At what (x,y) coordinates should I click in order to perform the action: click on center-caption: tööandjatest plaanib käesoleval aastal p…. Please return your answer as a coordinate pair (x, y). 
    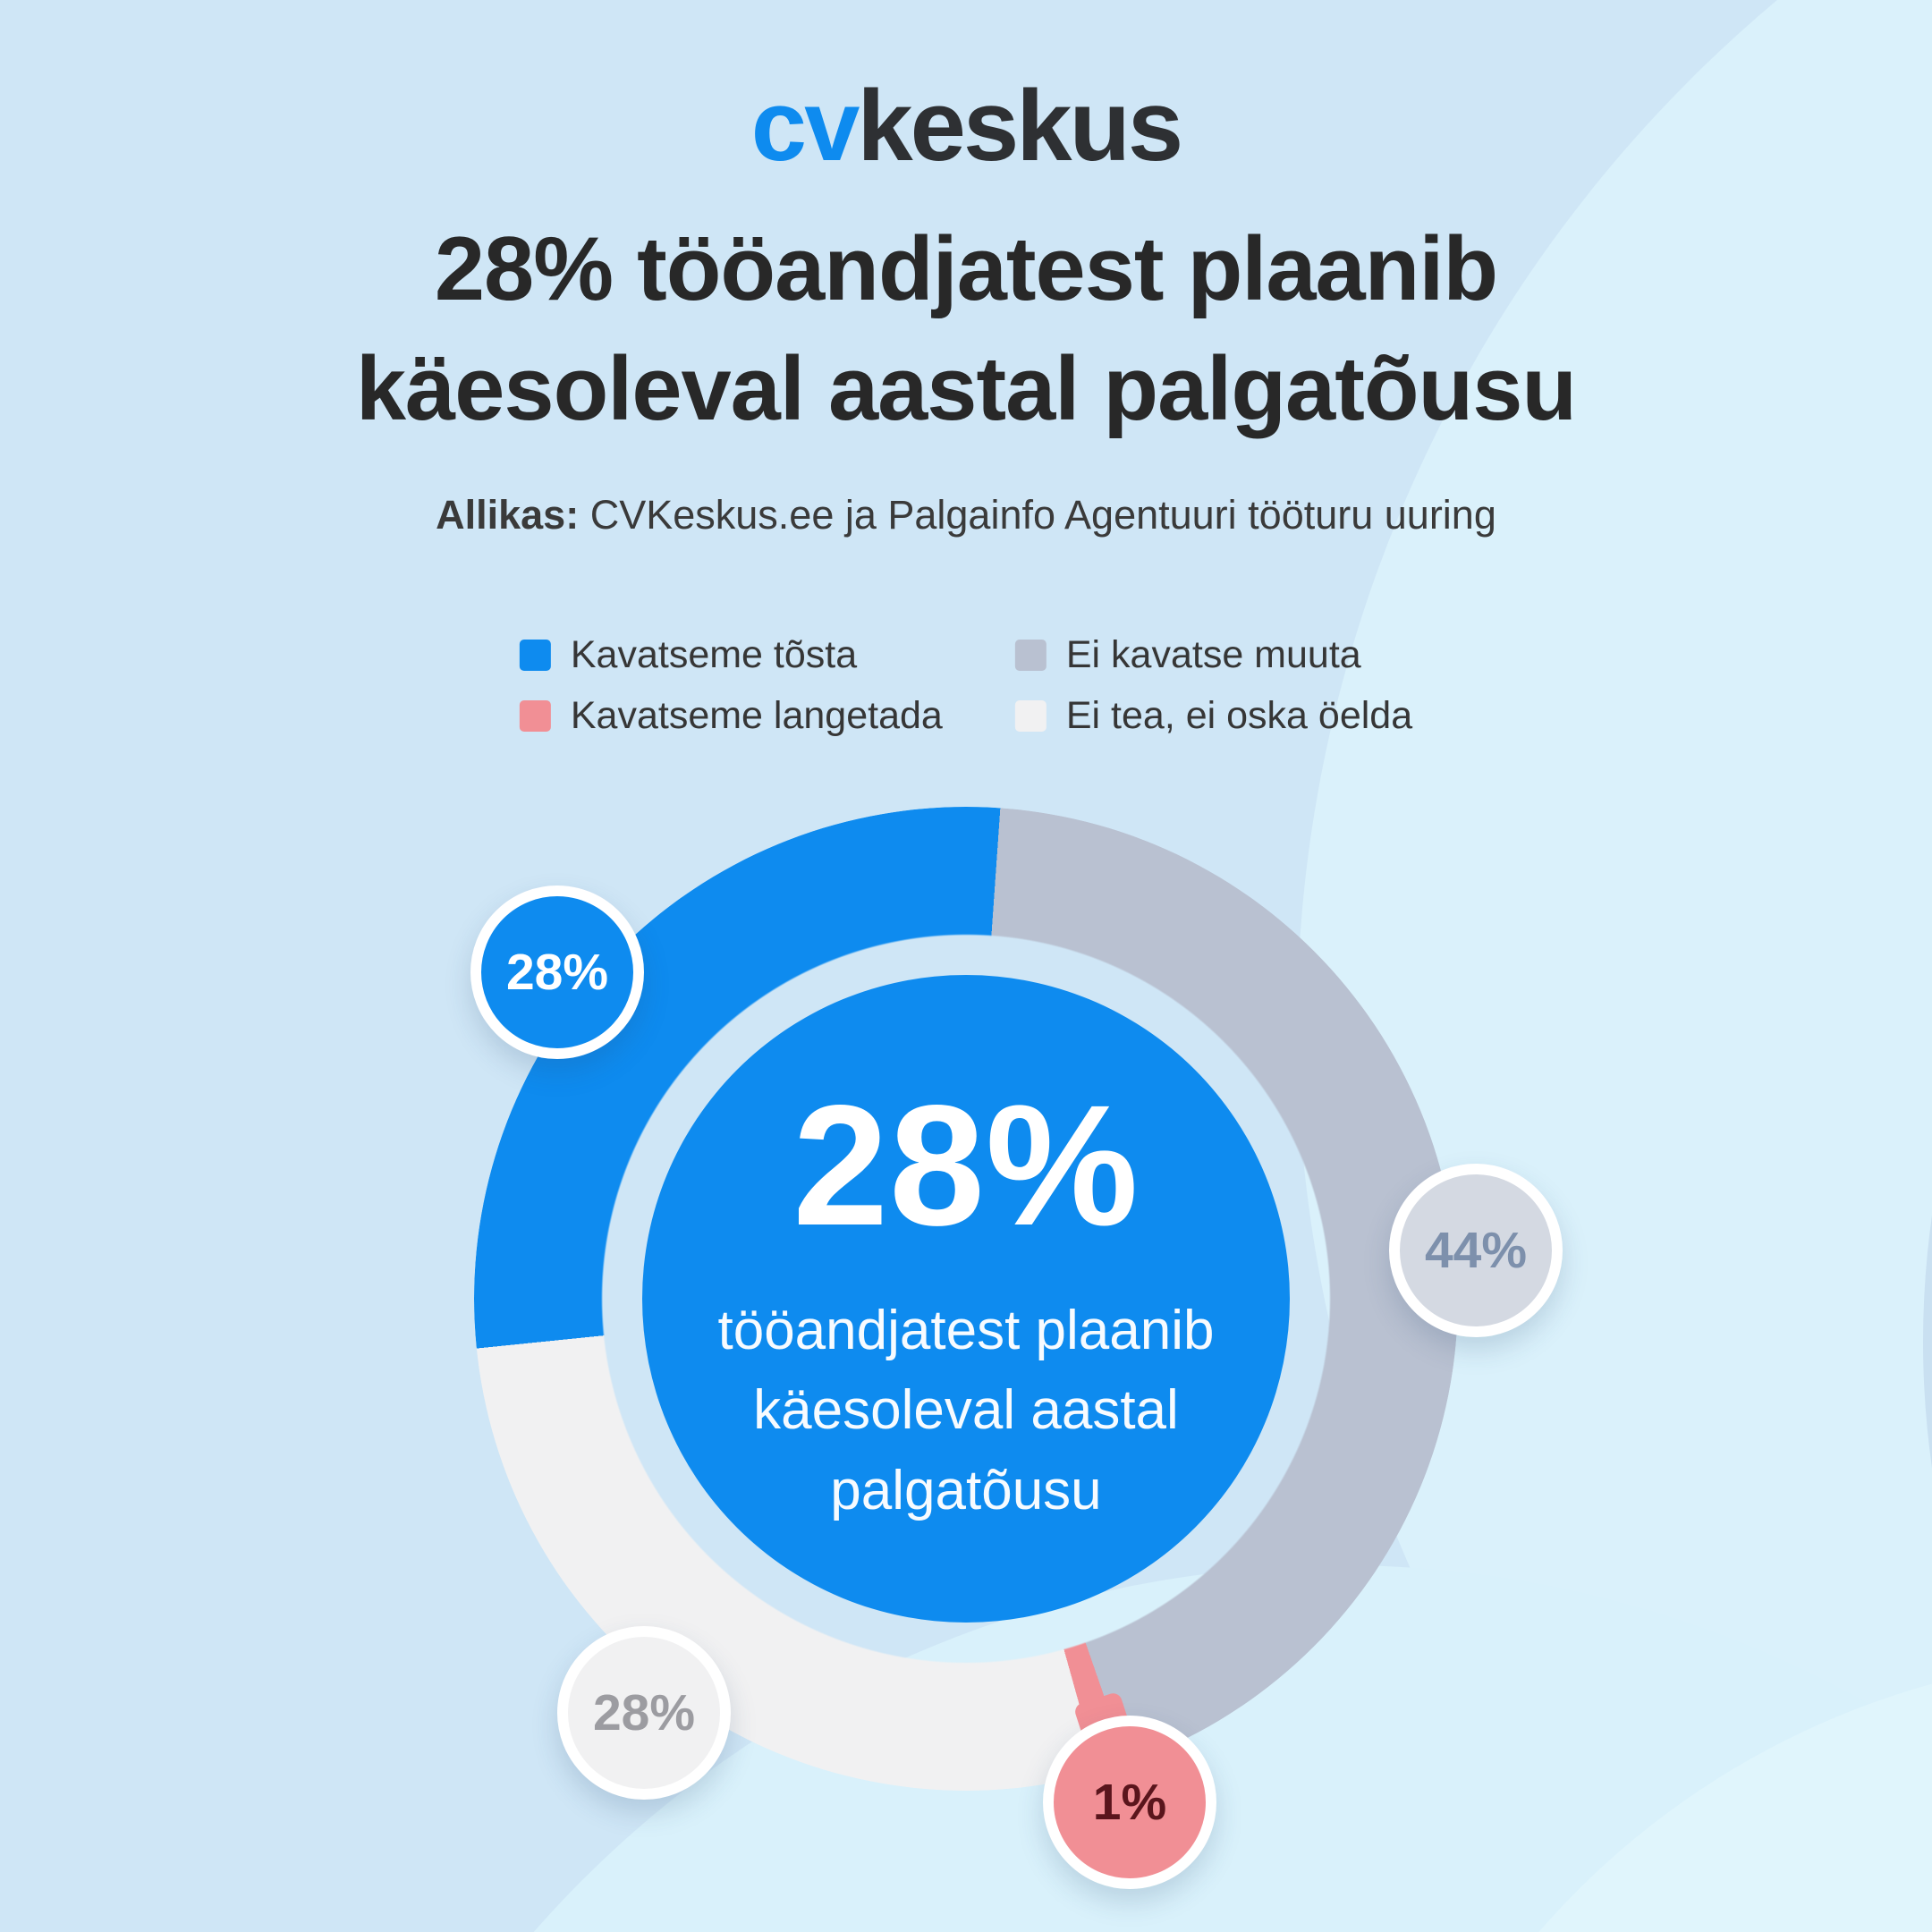
    Looking at the image, I should click on (965, 1410).